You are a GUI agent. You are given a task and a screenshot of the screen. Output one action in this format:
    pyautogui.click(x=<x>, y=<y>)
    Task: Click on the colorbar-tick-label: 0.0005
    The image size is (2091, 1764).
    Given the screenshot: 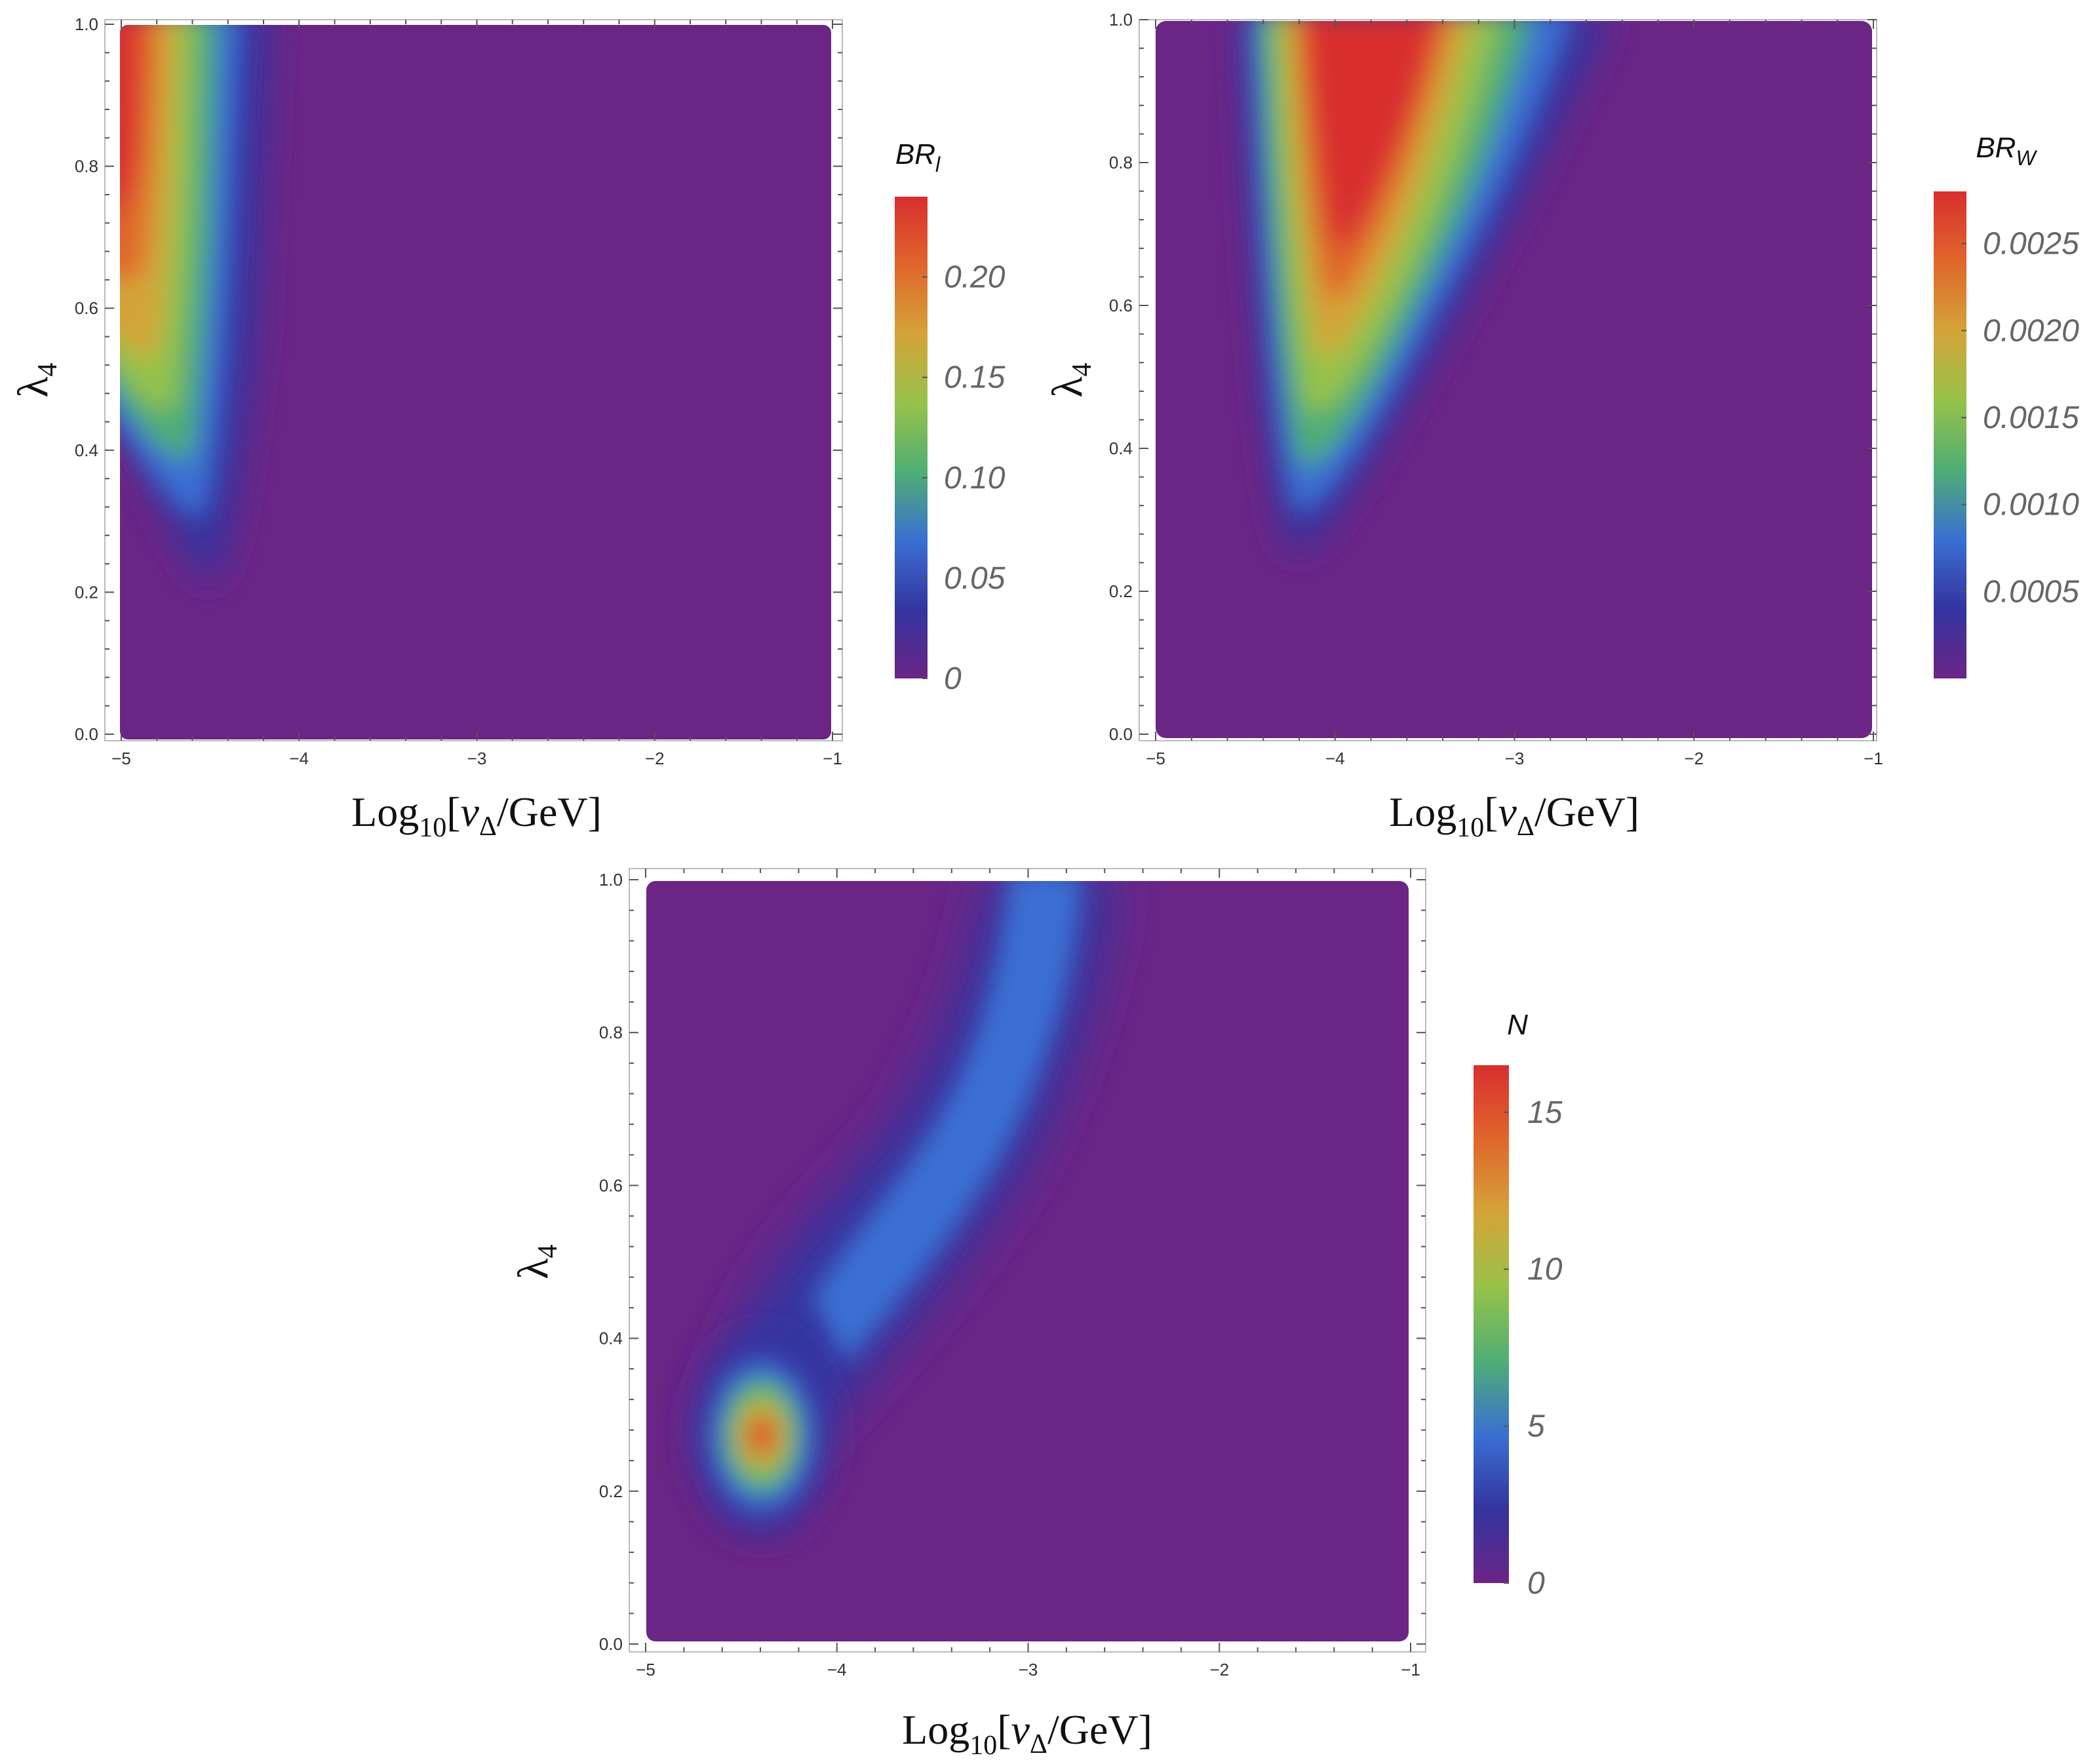 What is the action you would take?
    pyautogui.click(x=2031, y=591)
    